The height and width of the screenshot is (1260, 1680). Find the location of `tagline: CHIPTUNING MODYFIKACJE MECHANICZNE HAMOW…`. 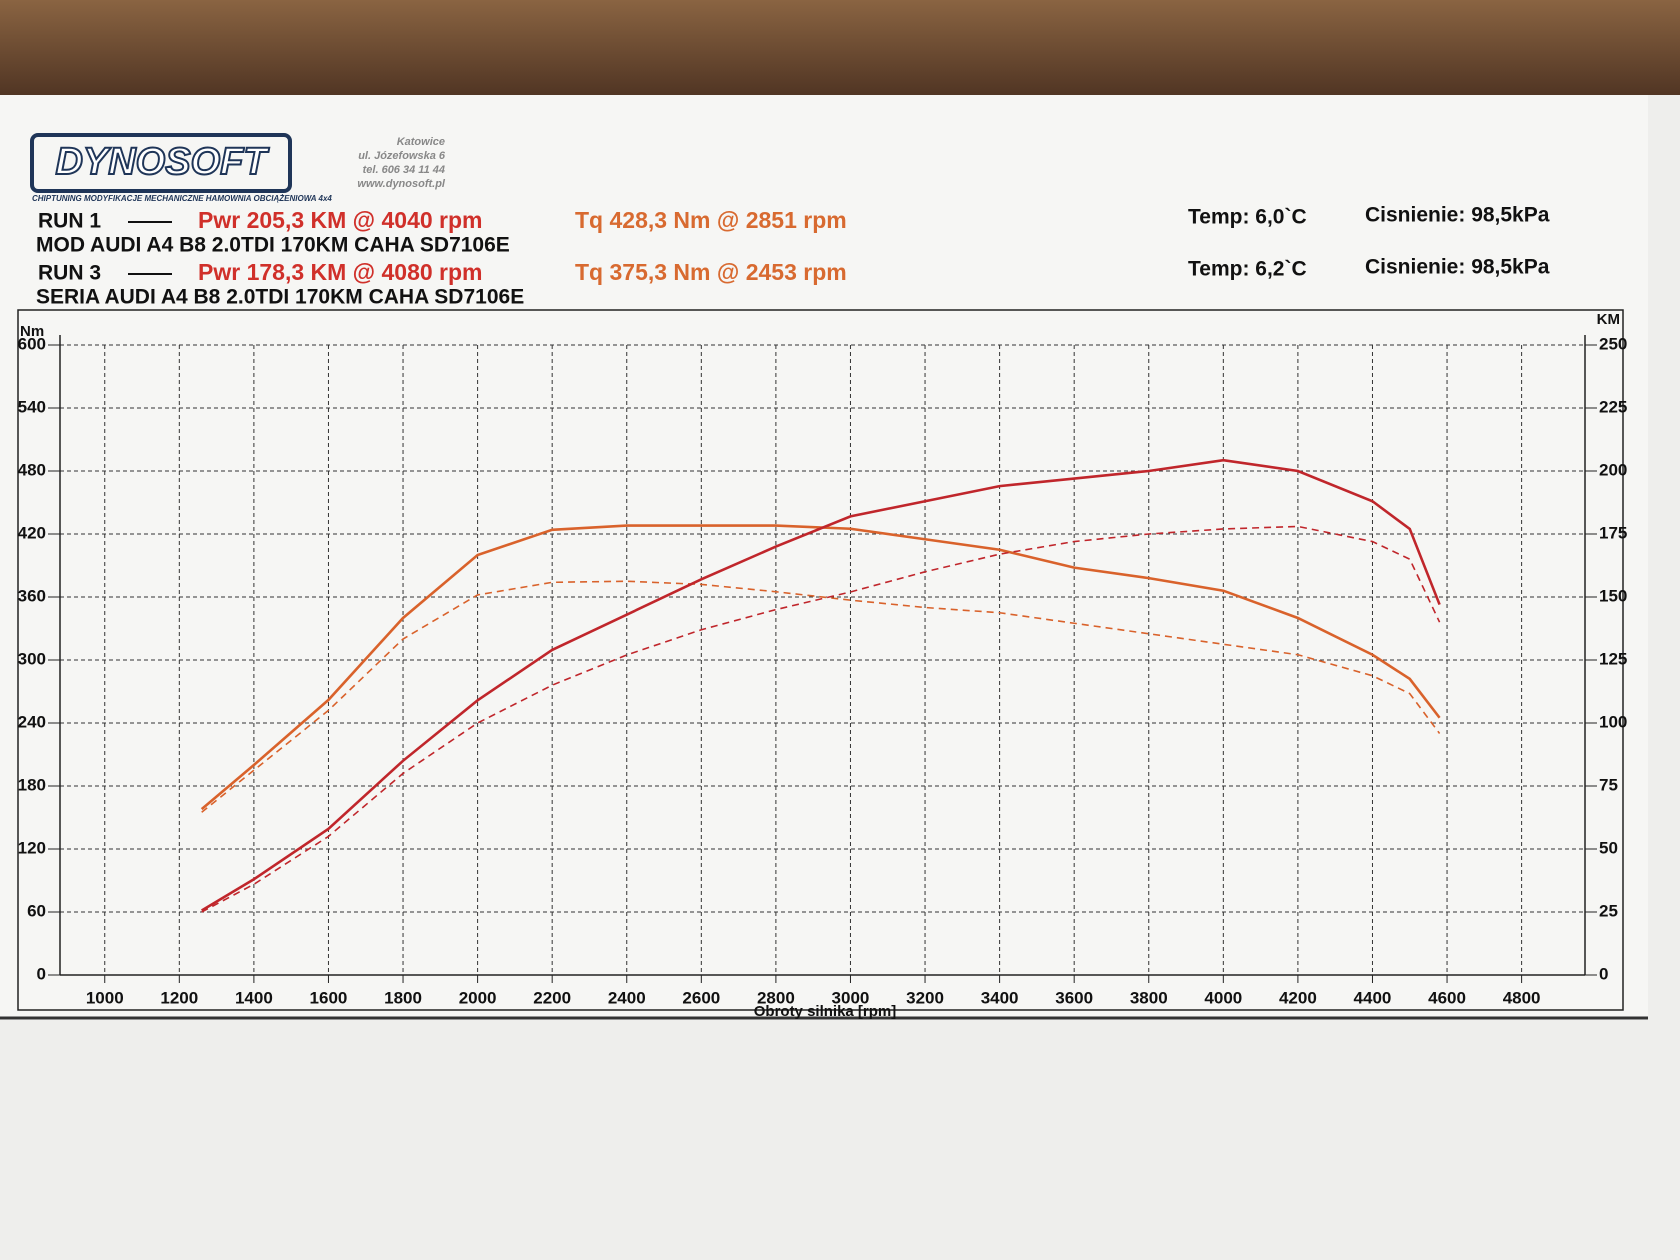

tagline: CHIPTUNING MODYFIKACJE MECHANICZNE HAMOW… is located at coordinates (182, 198).